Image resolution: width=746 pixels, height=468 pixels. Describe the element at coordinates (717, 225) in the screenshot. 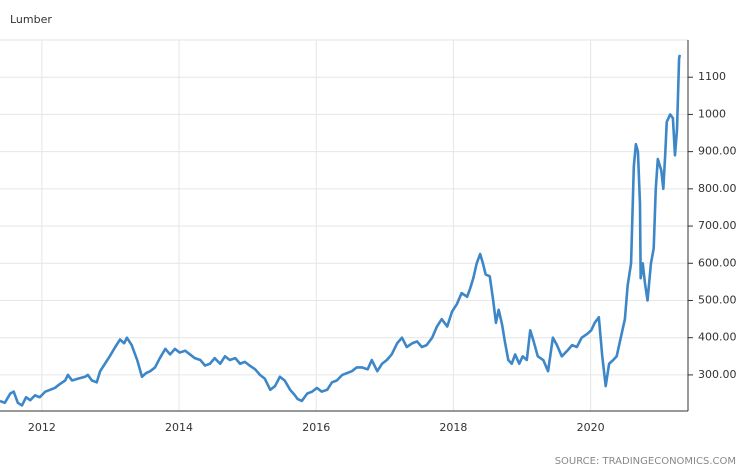

I see `y-tick-label: 700.00` at that location.